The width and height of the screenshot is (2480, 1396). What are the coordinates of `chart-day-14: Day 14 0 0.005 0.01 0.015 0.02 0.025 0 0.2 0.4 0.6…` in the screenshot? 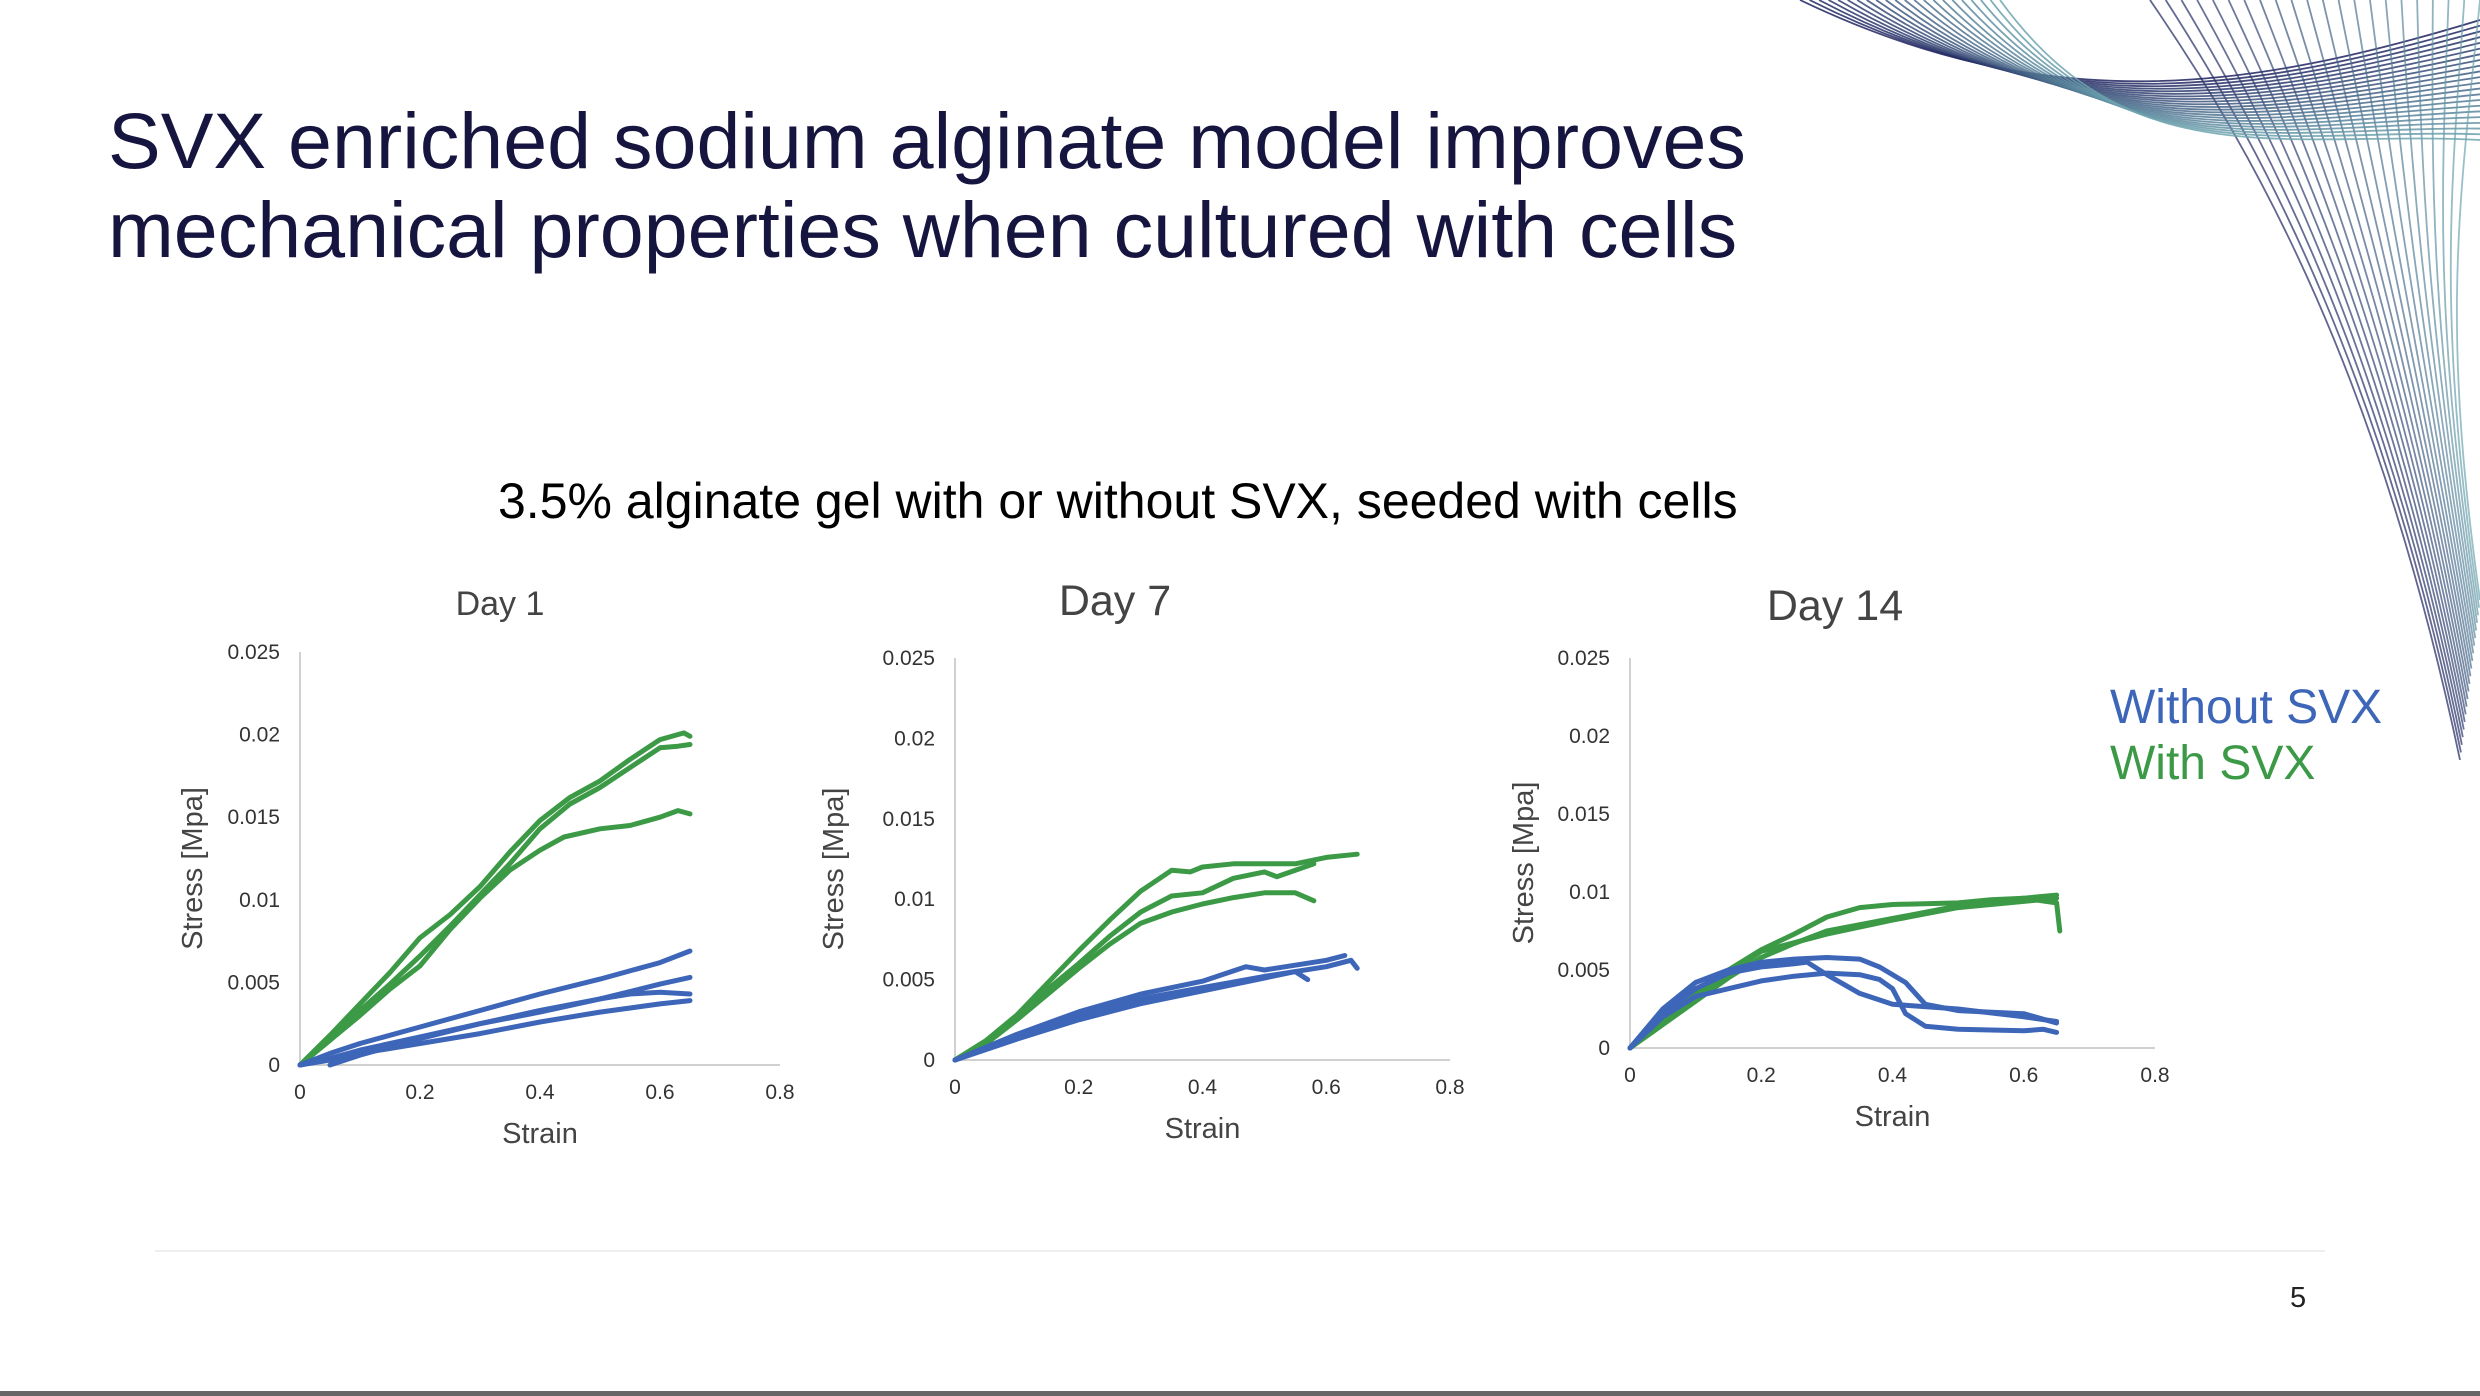 It's located at (1839, 857).